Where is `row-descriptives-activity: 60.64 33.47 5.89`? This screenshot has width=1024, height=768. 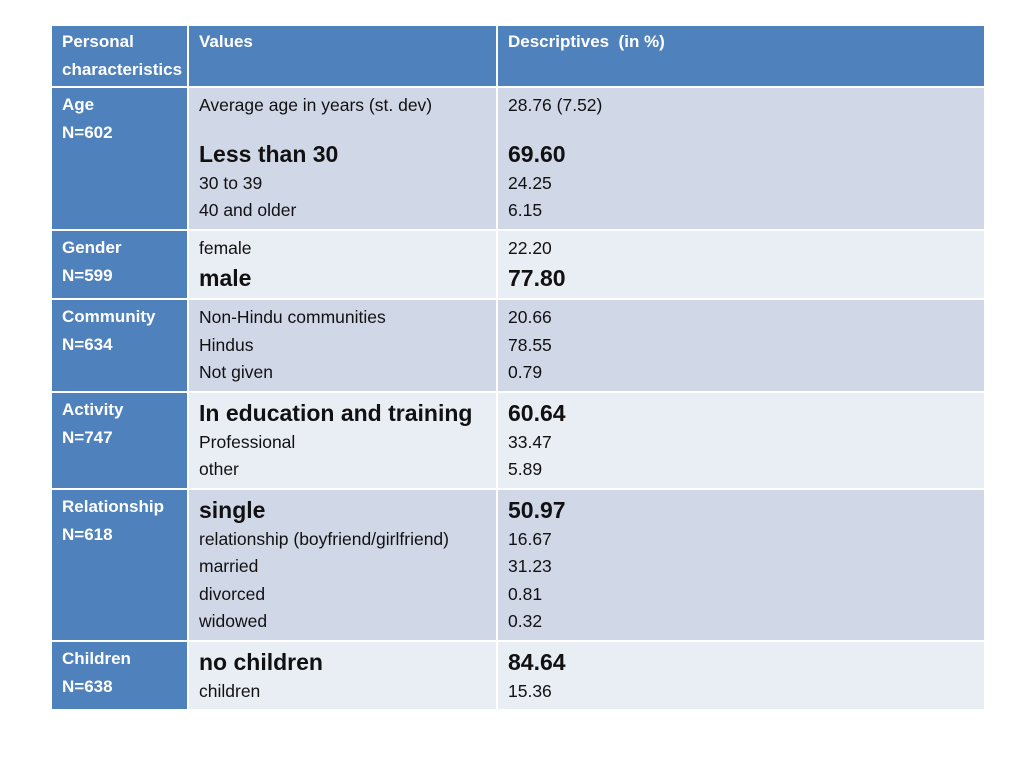 row-descriptives-activity: 60.64 33.47 5.89 is located at coordinates (741, 440).